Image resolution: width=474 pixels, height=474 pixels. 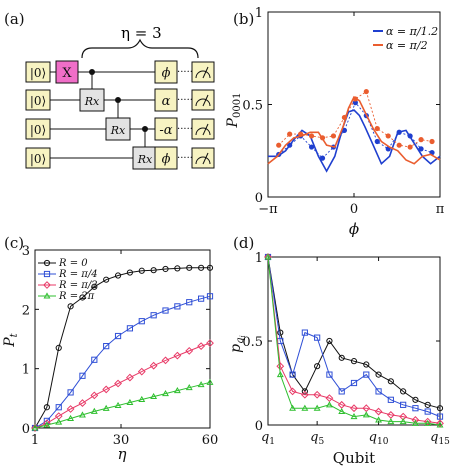 I want to click on x-gate, so click(x=67, y=72).